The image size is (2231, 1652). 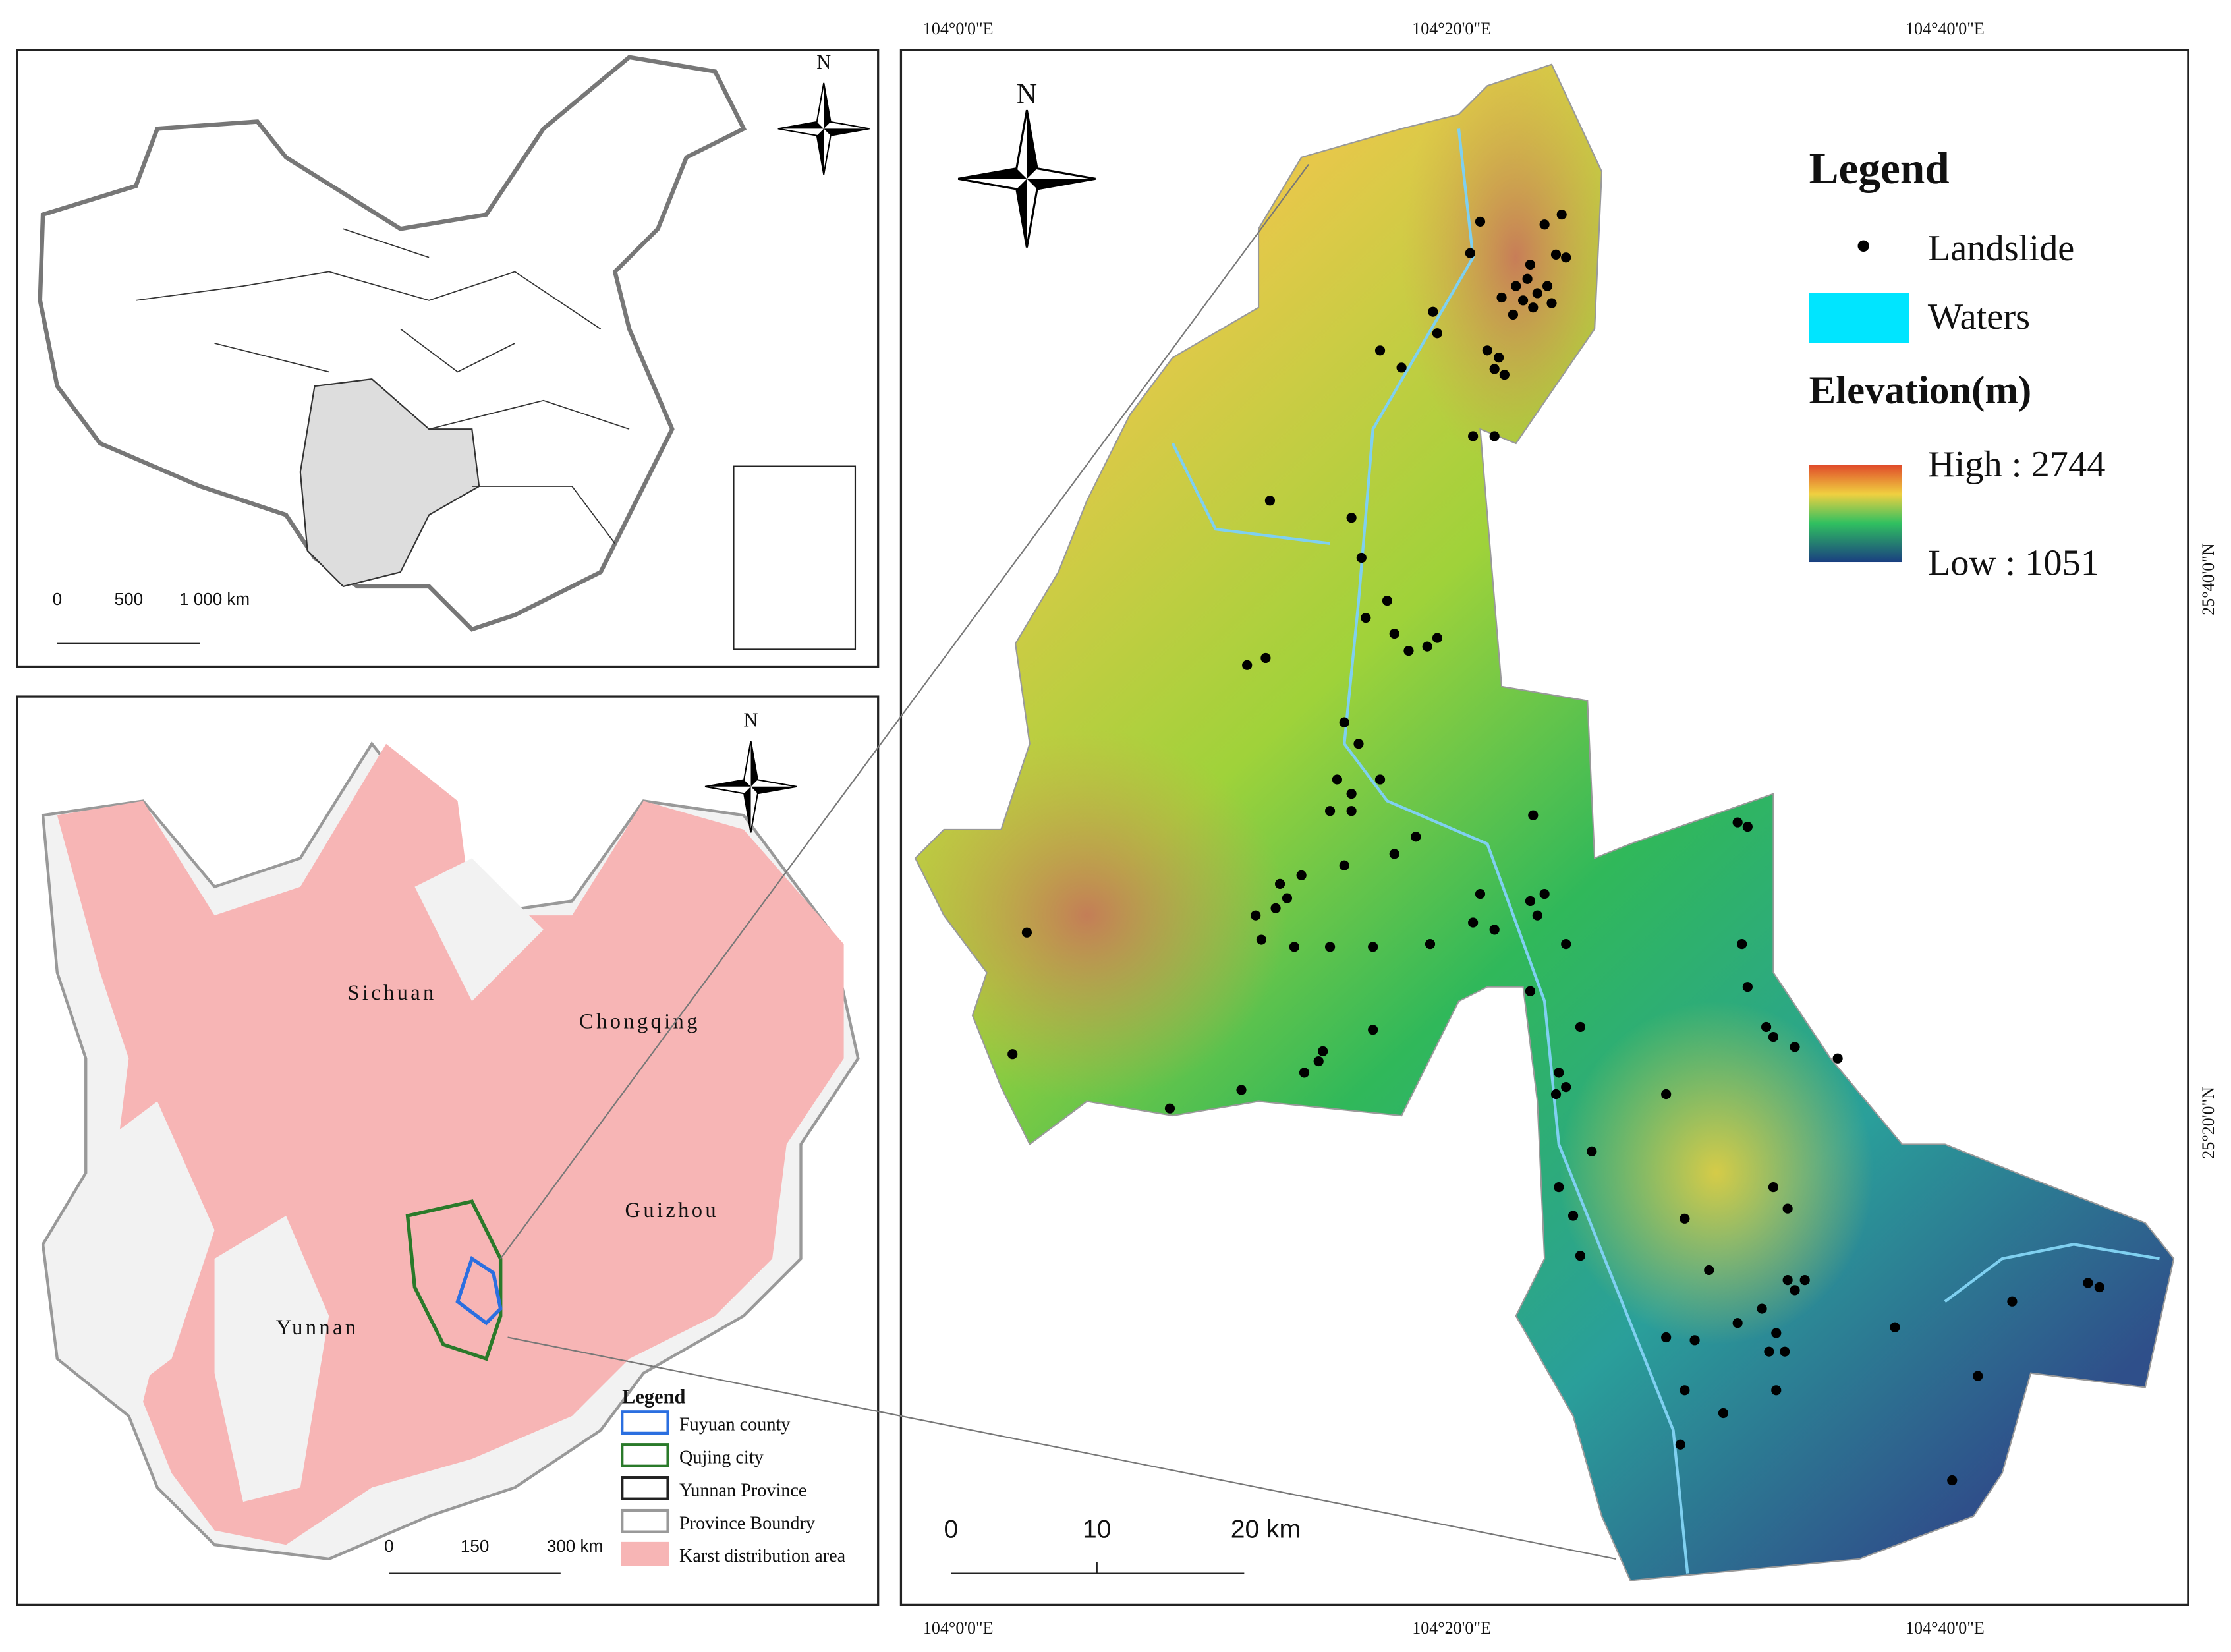 What do you see at coordinates (475, 1546) in the screenshot?
I see `scale-label: 150` at bounding box center [475, 1546].